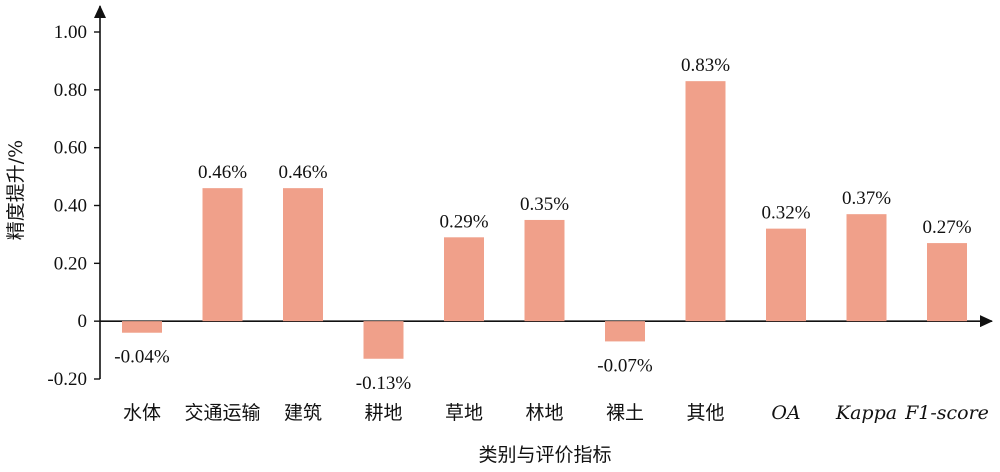  I want to click on category-label: OA, so click(785, 413).